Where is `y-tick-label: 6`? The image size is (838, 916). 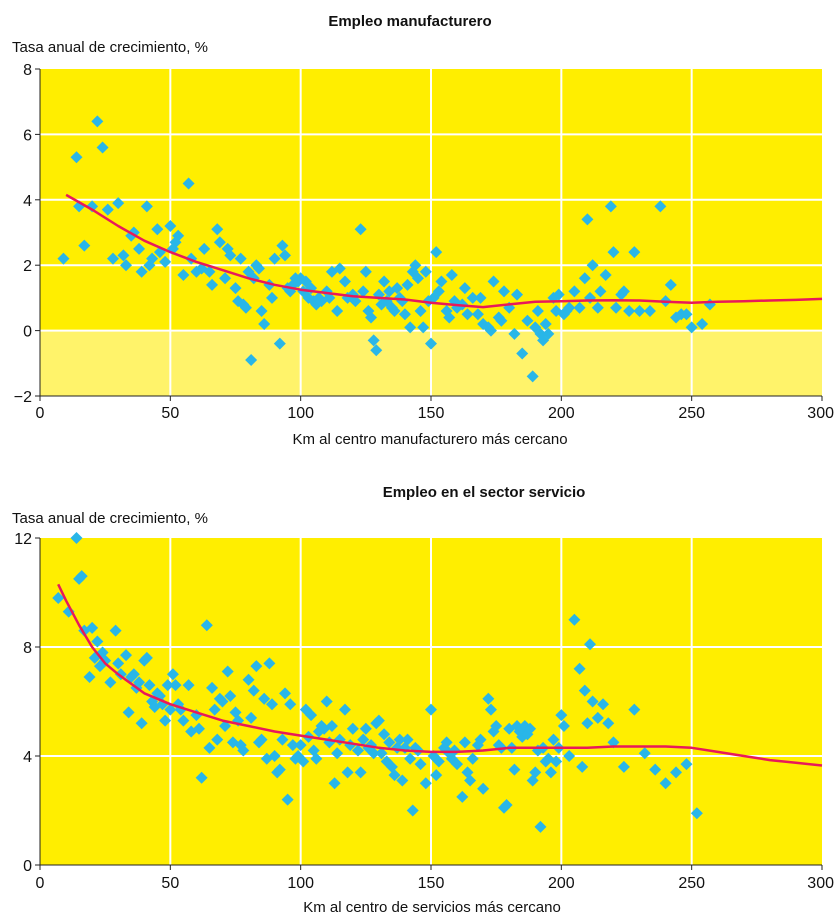
y-tick-label: 6 is located at coordinates (27, 135).